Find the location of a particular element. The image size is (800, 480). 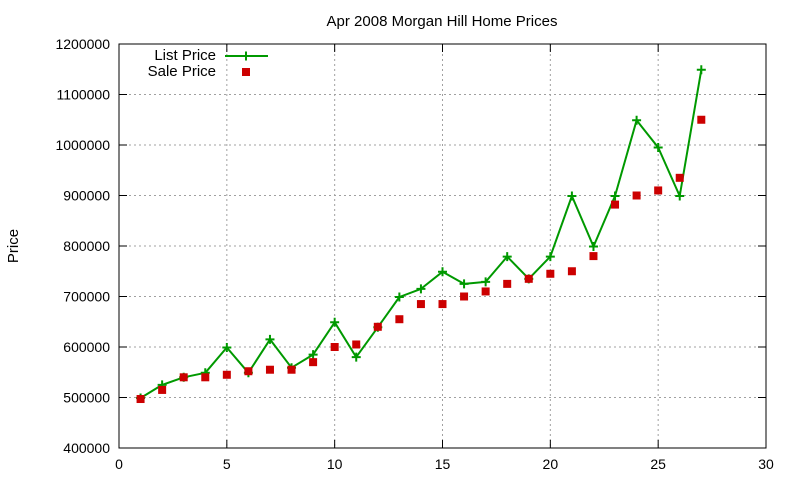

legend-marker-list-price is located at coordinates (246, 56).